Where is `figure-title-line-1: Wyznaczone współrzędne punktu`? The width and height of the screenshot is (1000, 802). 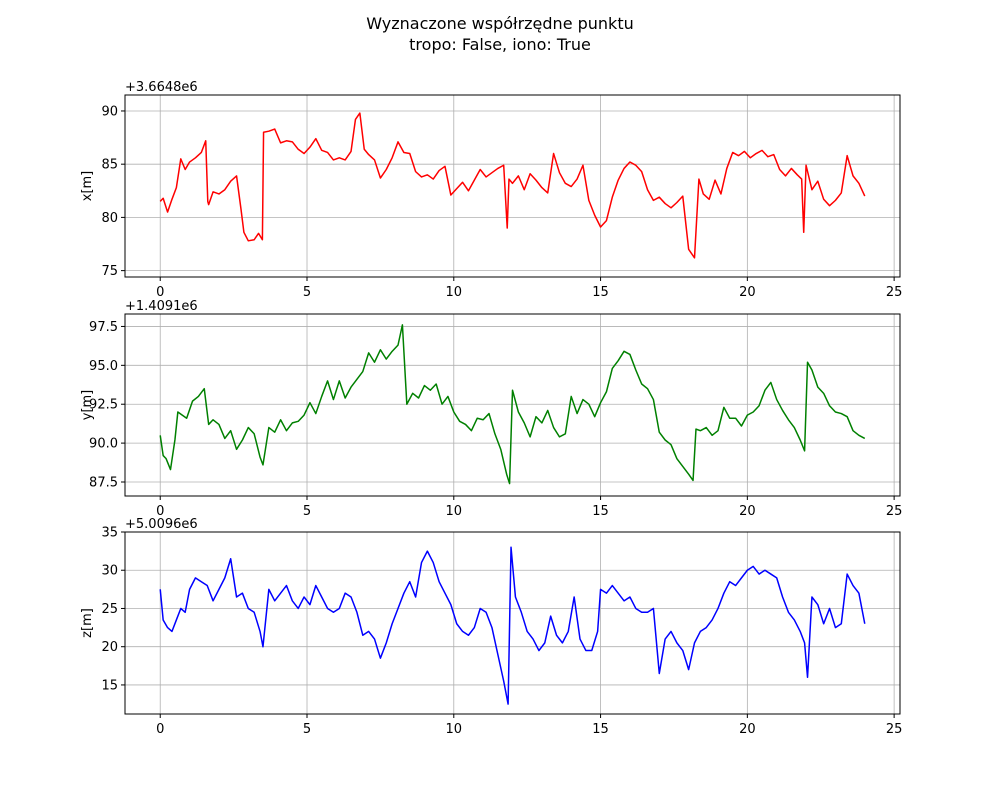 figure-title-line-1: Wyznaczone współrzędne punktu is located at coordinates (500, 23).